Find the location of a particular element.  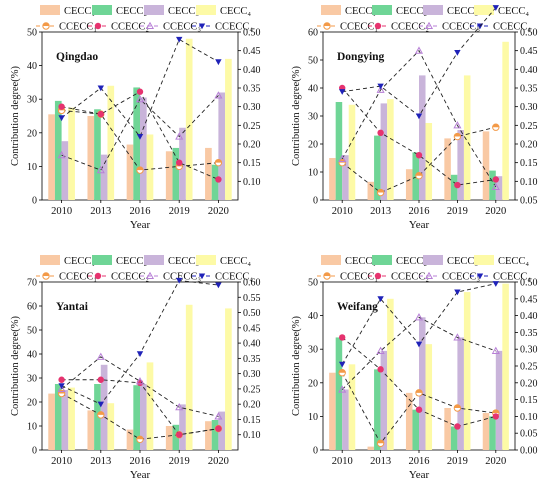

point-4-s1-c4-fill is located at coordinates (457, 406).